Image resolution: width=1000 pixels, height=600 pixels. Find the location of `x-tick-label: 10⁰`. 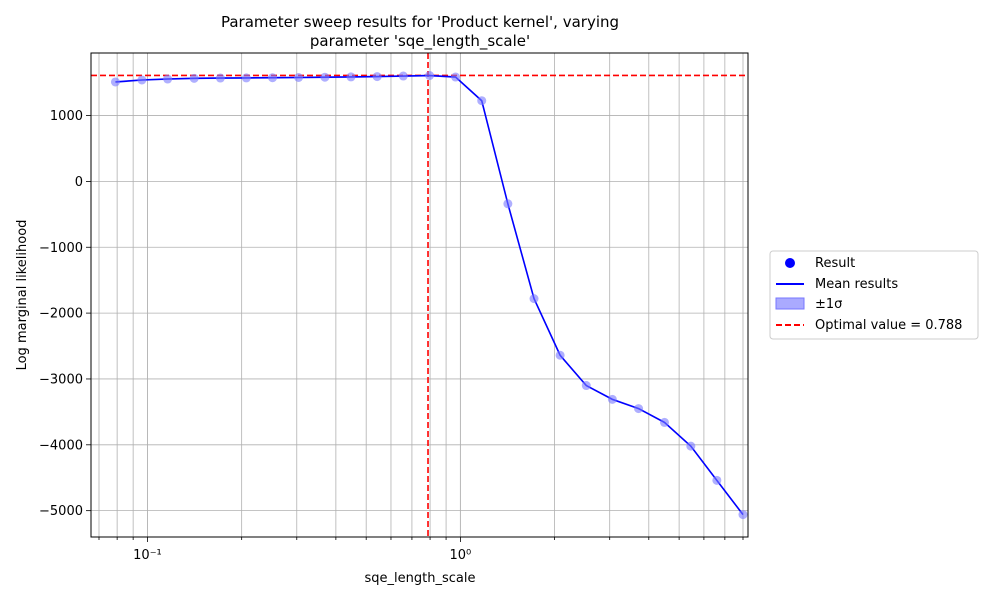

x-tick-label: 10⁰ is located at coordinates (461, 555).